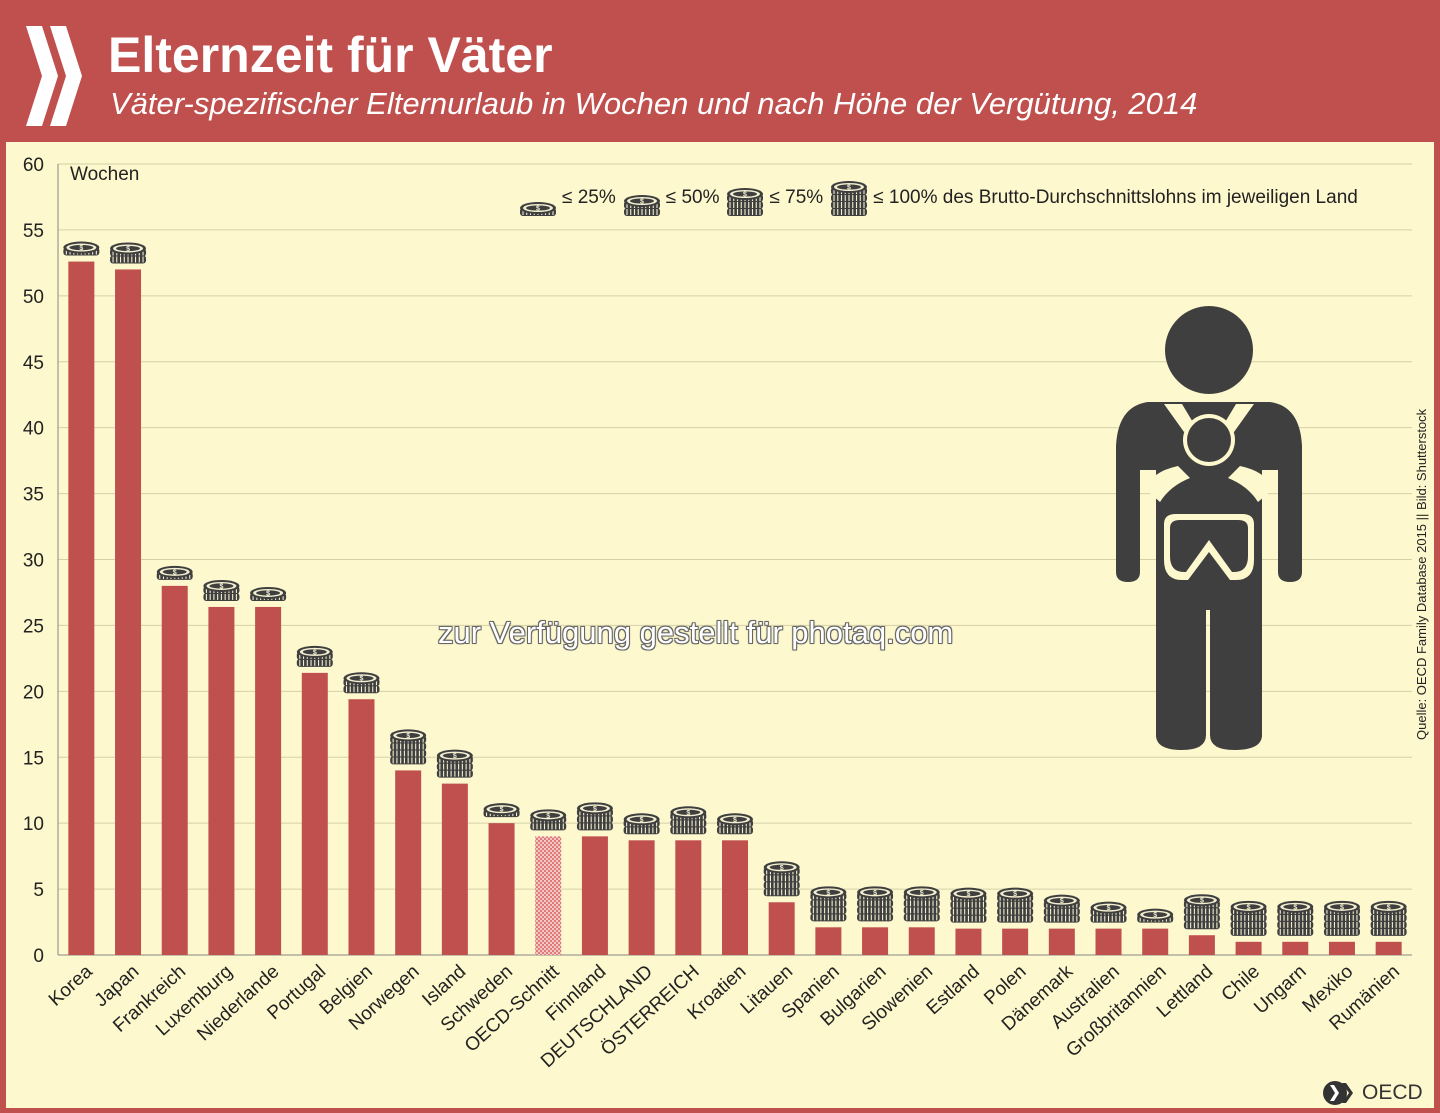 The width and height of the screenshot is (1440, 1113). What do you see at coordinates (33, 495) in the screenshot?
I see `y-tick-label: 35` at bounding box center [33, 495].